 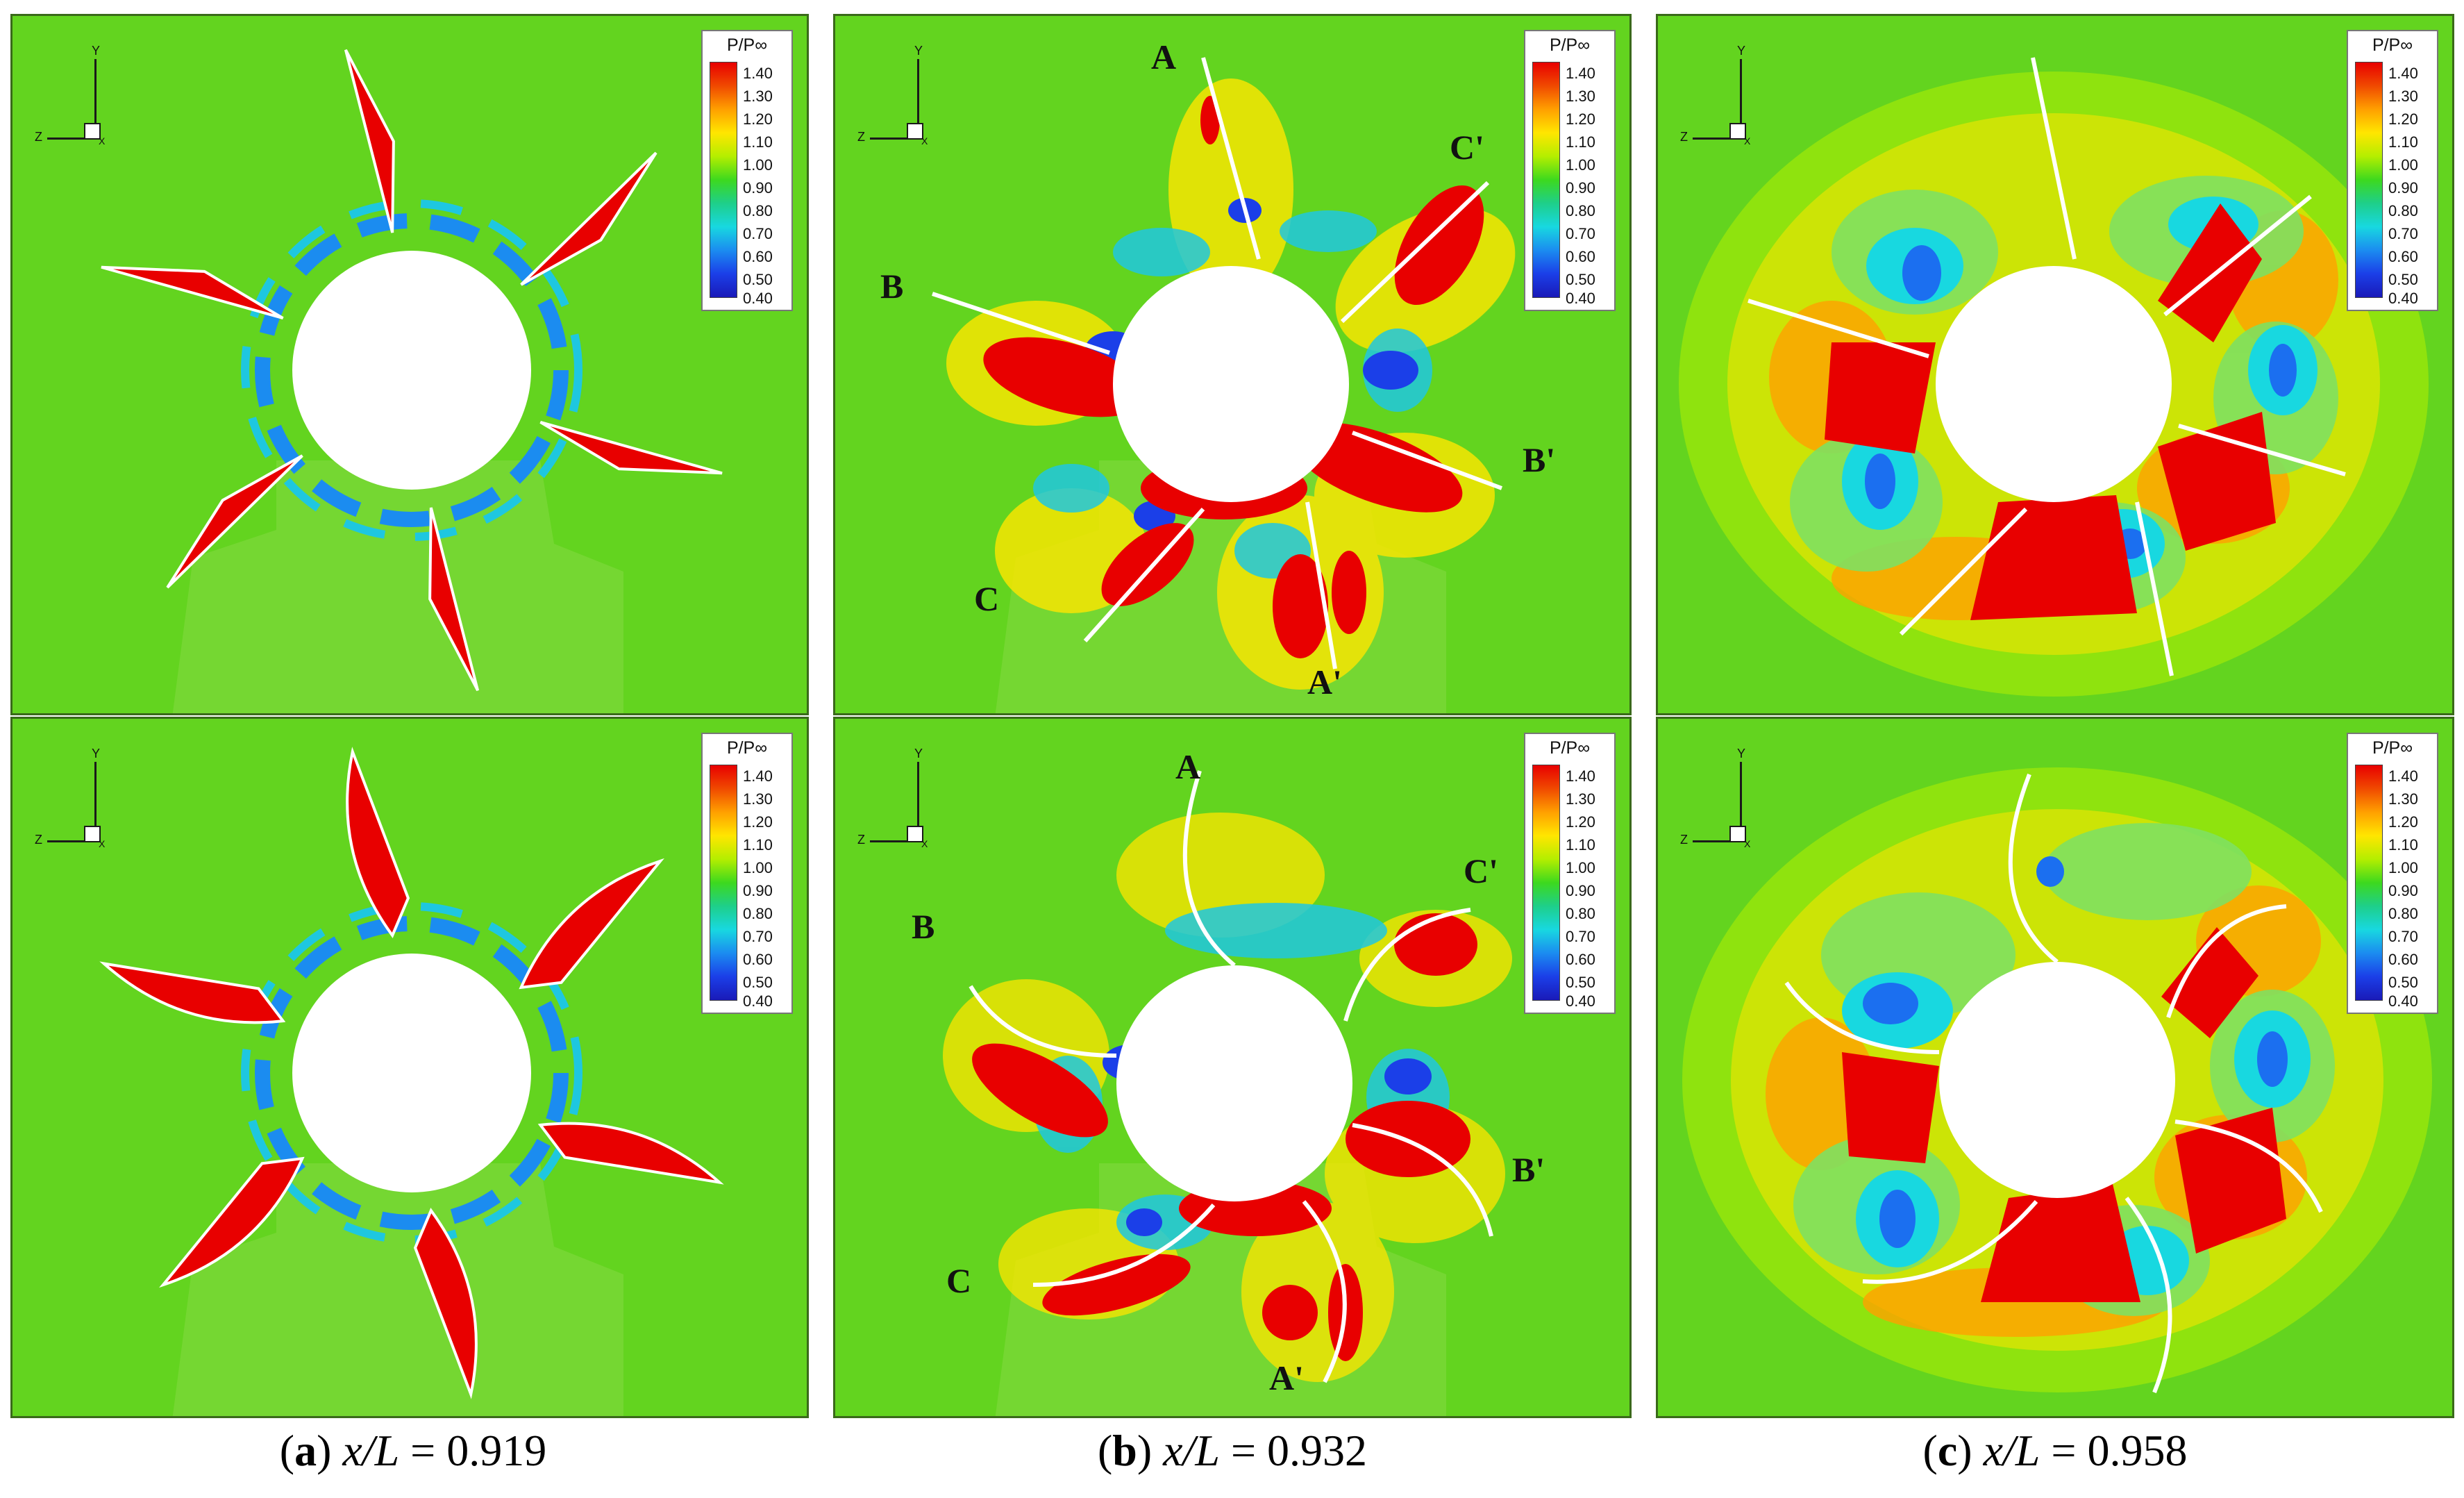 I want to click on z-axis-label: Z, so click(x=861, y=840).